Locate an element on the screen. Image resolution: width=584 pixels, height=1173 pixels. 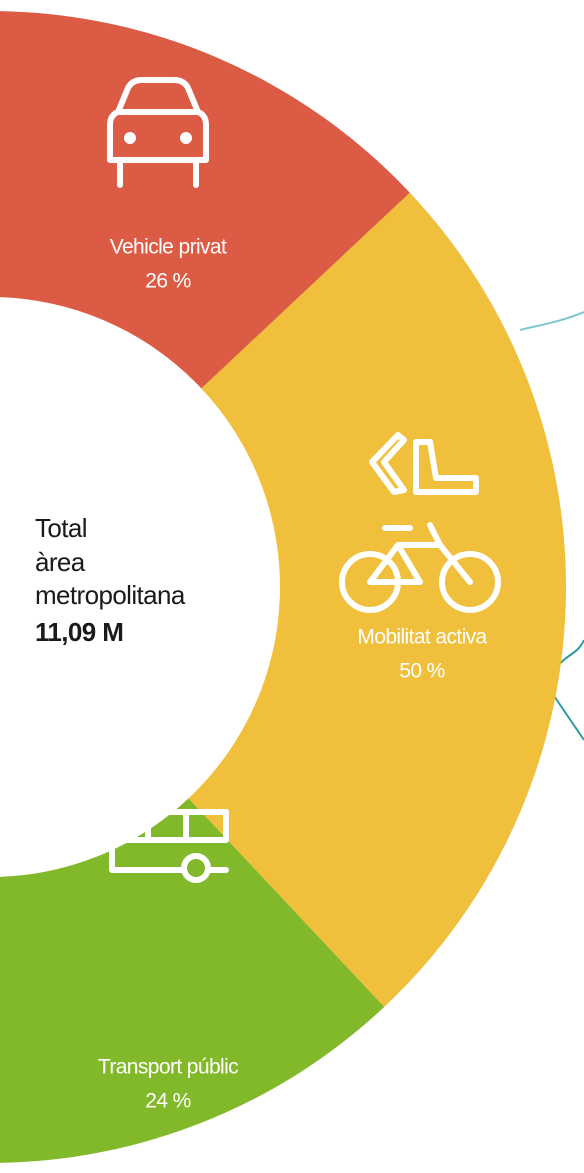
segment-value: 26 % is located at coordinates (167, 281).